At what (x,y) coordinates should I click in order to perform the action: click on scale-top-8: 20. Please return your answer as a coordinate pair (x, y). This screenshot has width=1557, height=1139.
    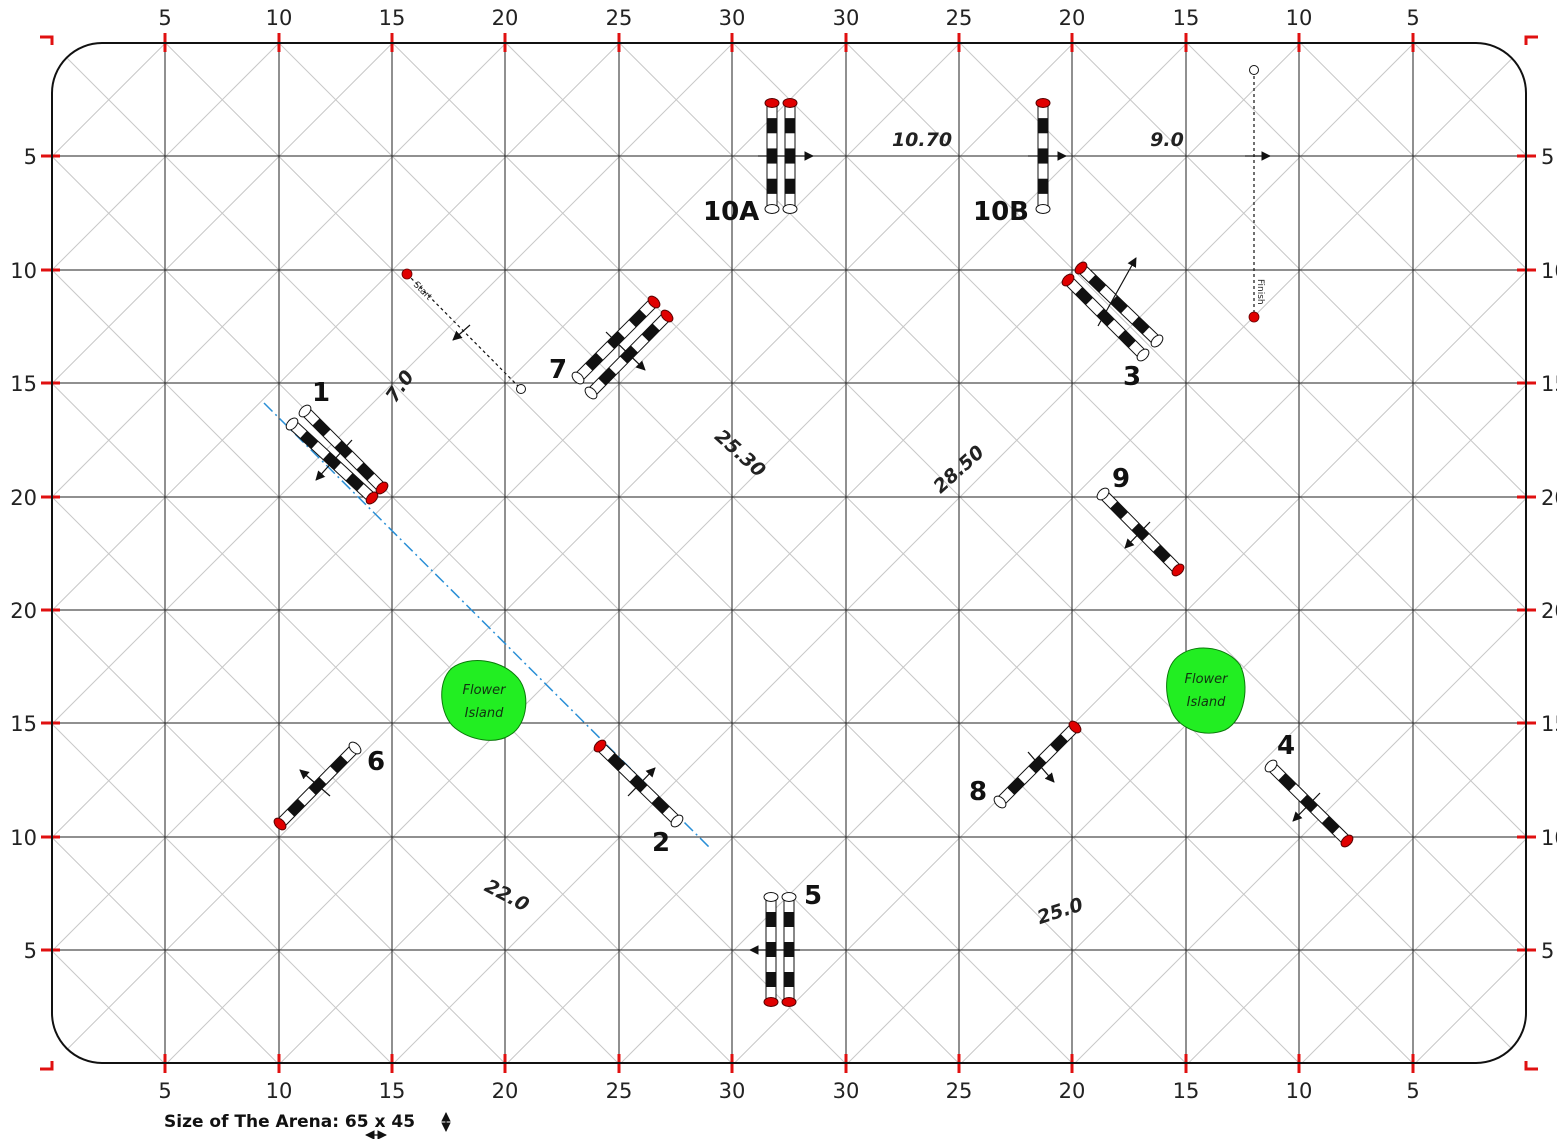
    Looking at the image, I should click on (1072, 18).